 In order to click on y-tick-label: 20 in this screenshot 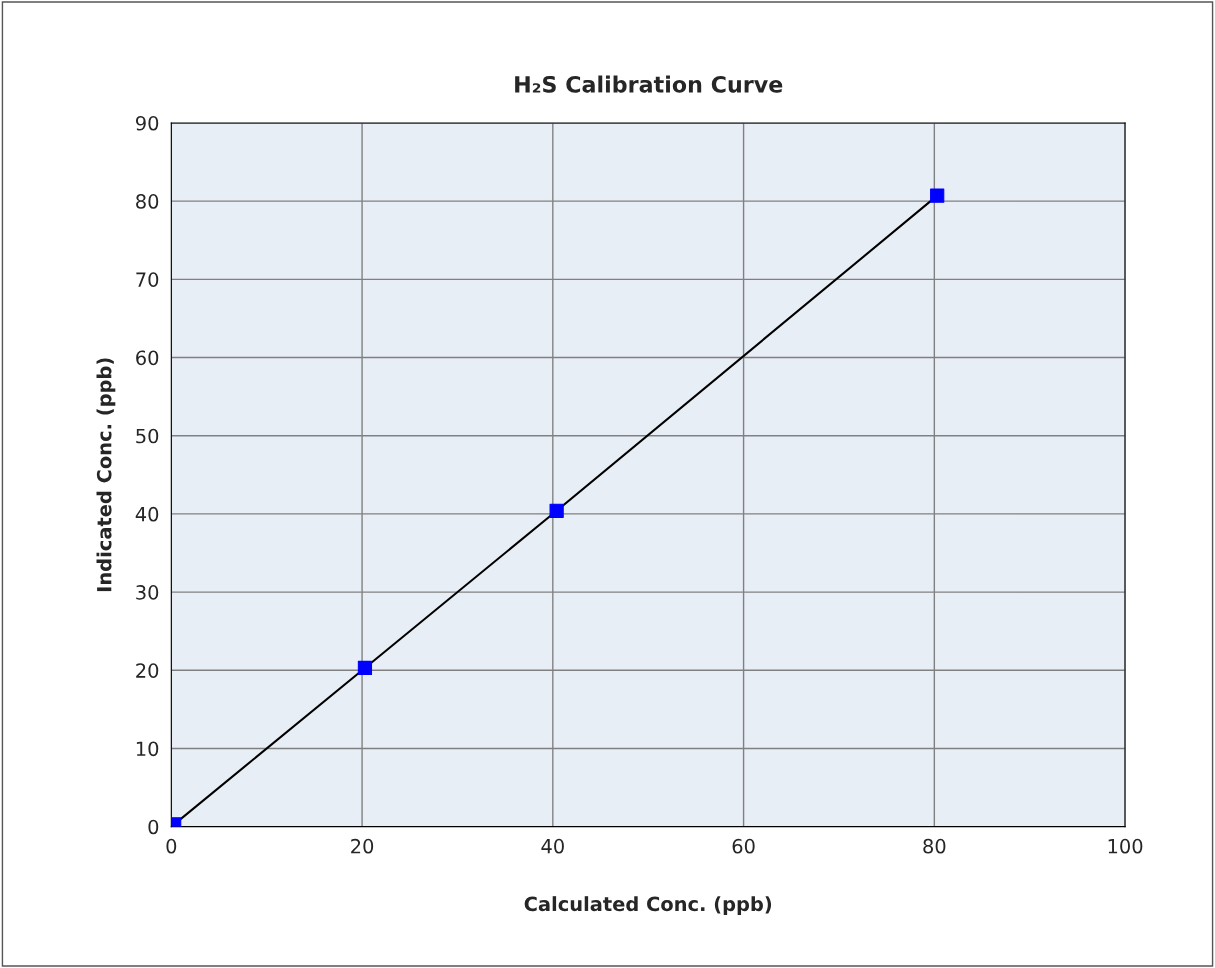, I will do `click(147, 670)`.